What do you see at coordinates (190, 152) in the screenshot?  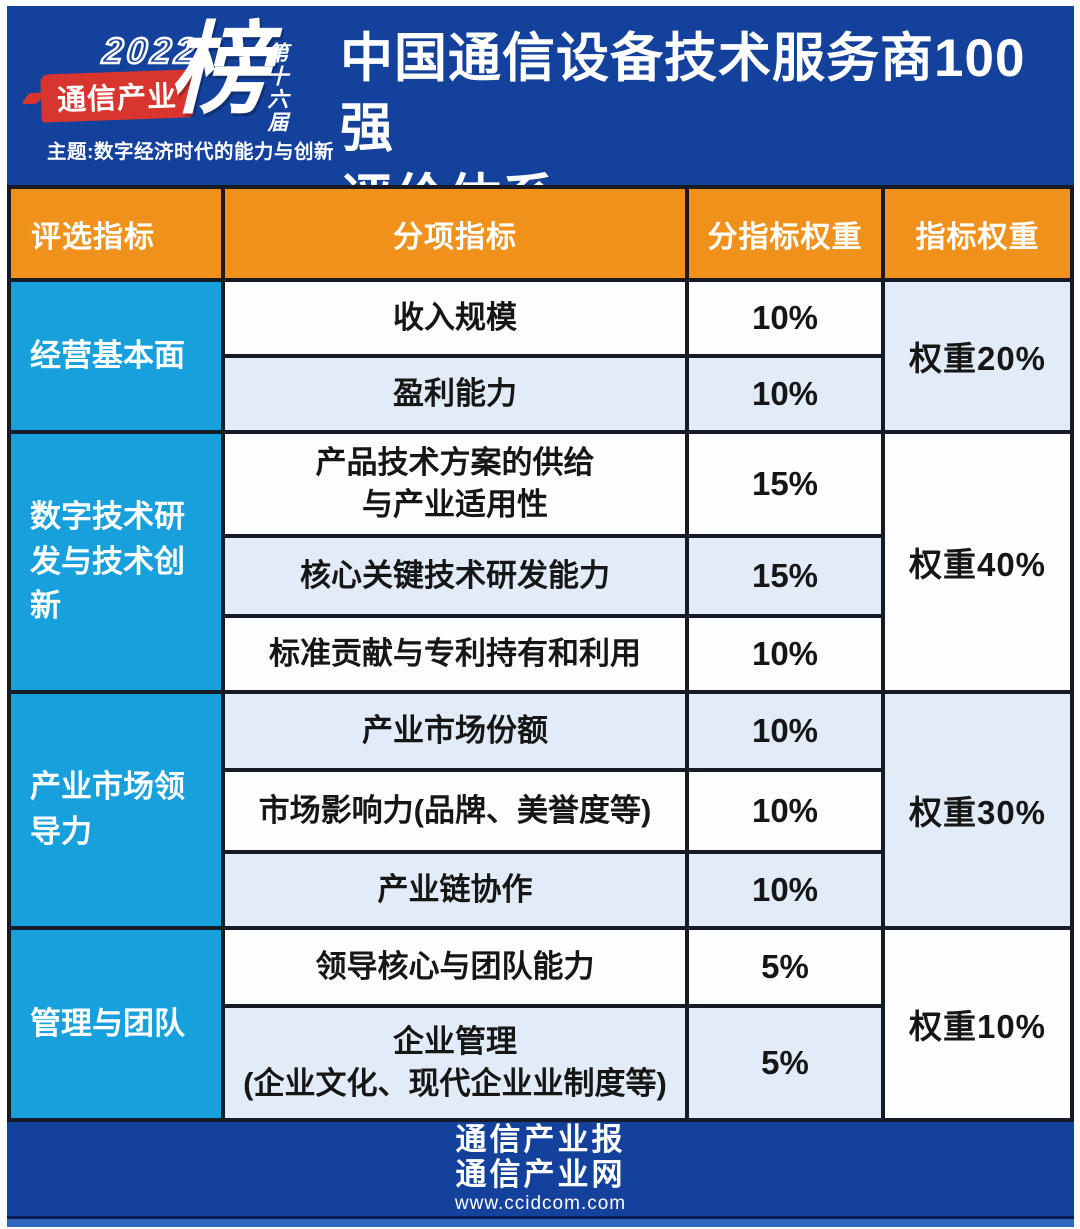 I see `logo-theme: 主题:数字经济时代的能力与创新` at bounding box center [190, 152].